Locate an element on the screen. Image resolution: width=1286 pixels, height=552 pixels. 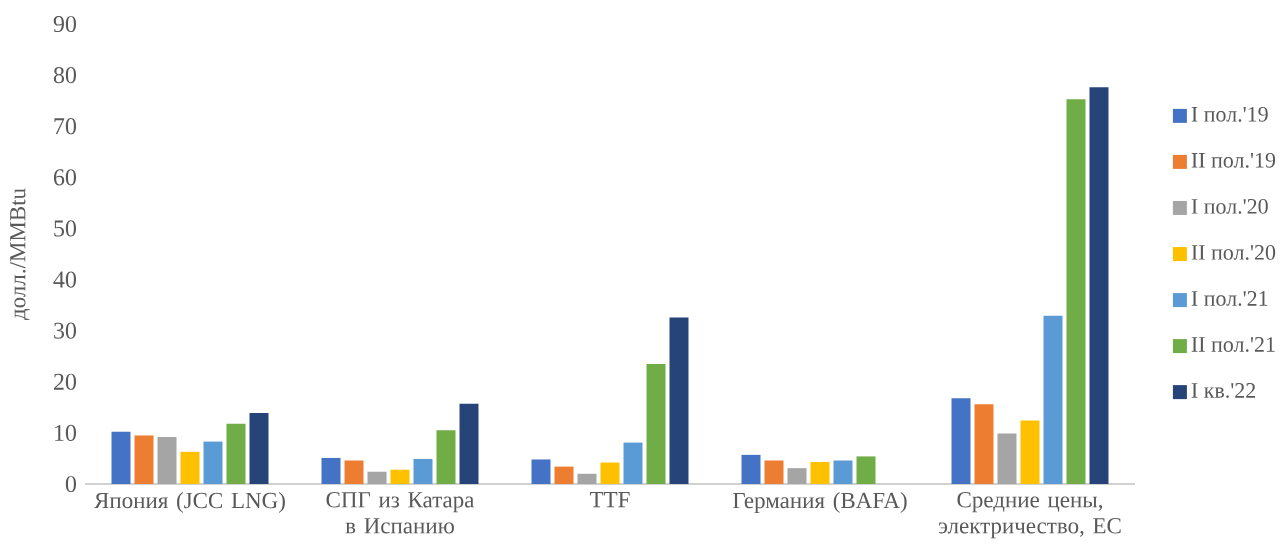
y-tick-label: 80 is located at coordinates (65, 75).